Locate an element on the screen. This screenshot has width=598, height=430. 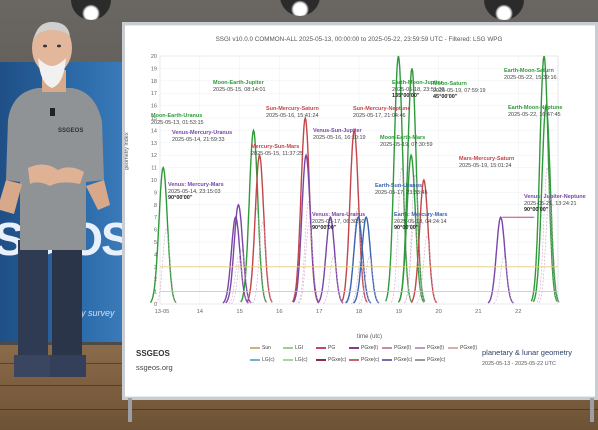
annotation-time: 2025-05-19, 07:30:59 is located at coordinates (406, 144).